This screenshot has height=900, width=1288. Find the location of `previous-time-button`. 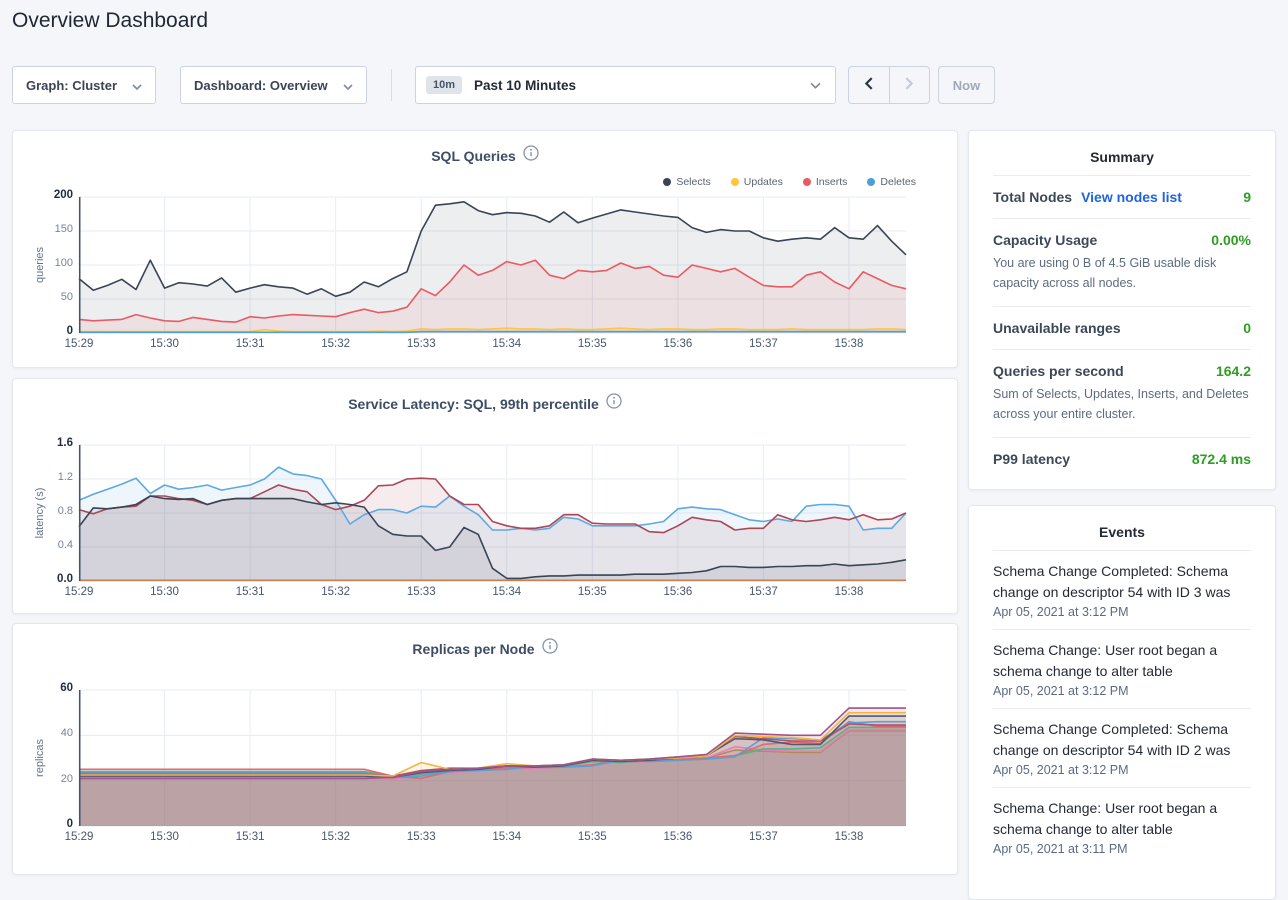

previous-time-button is located at coordinates (869, 85).